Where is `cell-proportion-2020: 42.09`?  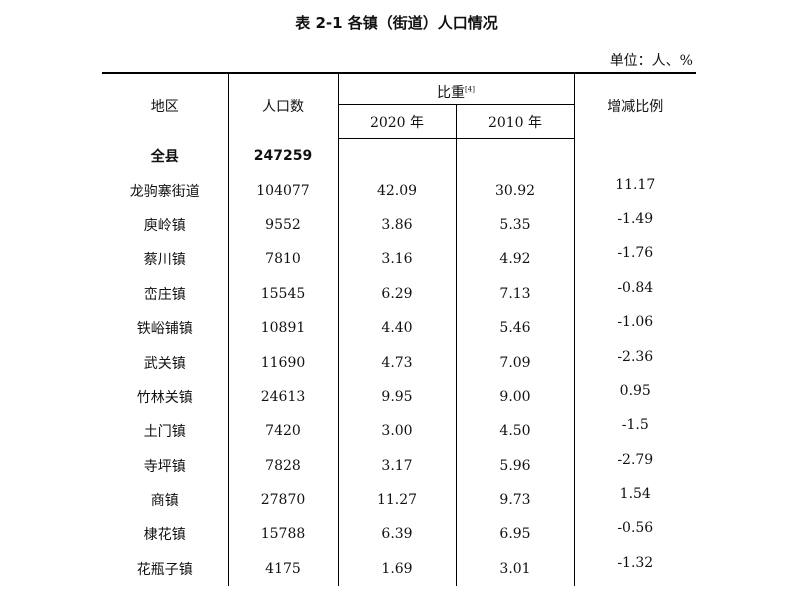
cell-proportion-2020: 42.09 is located at coordinates (396, 190).